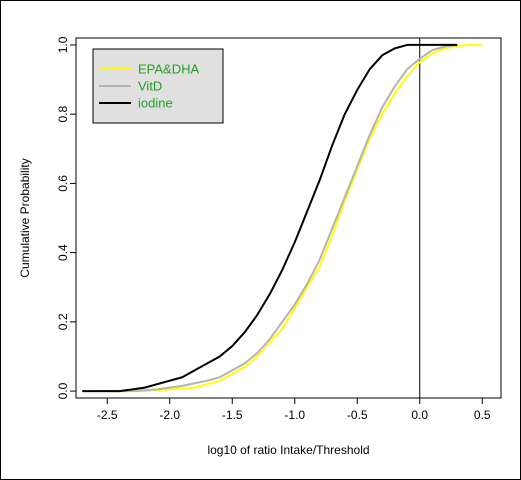  I want to click on y-tick-label: 0.6, so click(63, 183).